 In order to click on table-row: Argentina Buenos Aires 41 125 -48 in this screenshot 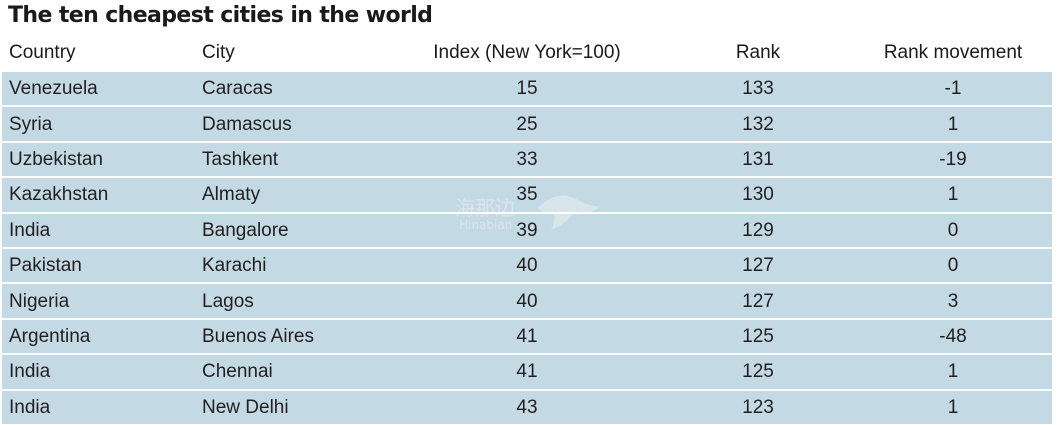, I will do `click(527, 335)`.